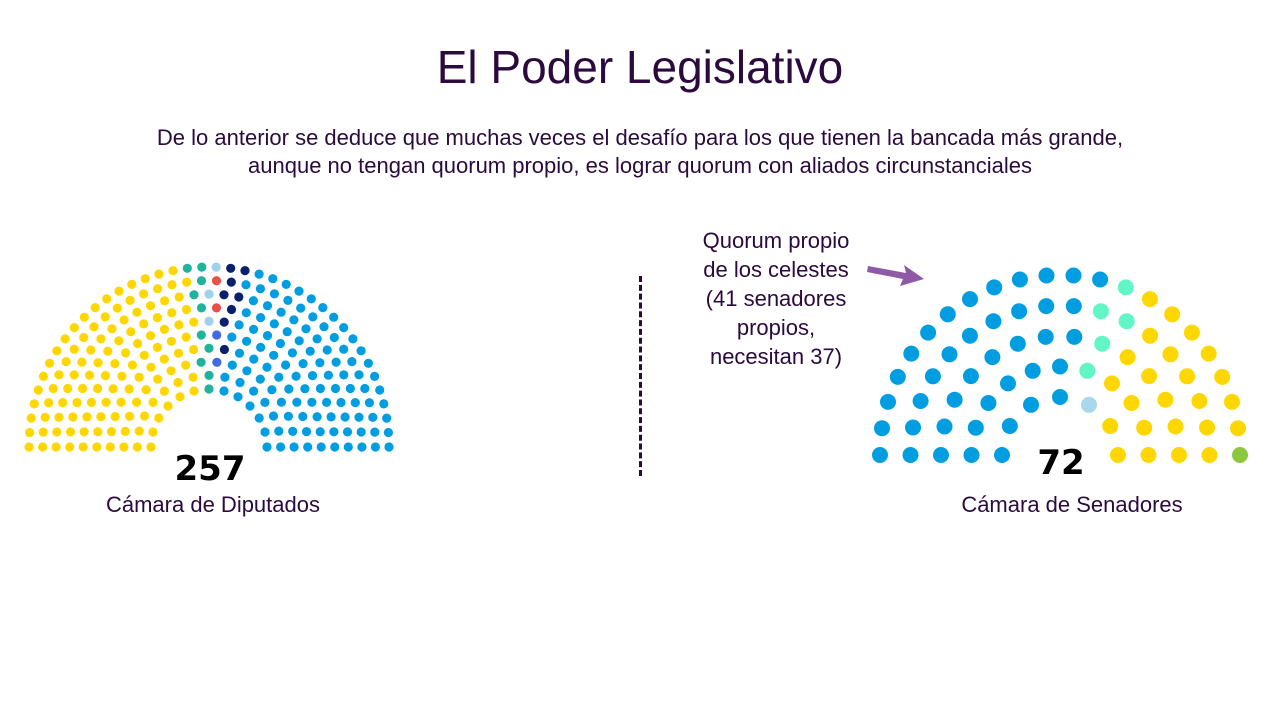 The image size is (1280, 720). Describe the element at coordinates (776, 240) in the screenshot. I see `annotation-line: Quorum propio` at that location.